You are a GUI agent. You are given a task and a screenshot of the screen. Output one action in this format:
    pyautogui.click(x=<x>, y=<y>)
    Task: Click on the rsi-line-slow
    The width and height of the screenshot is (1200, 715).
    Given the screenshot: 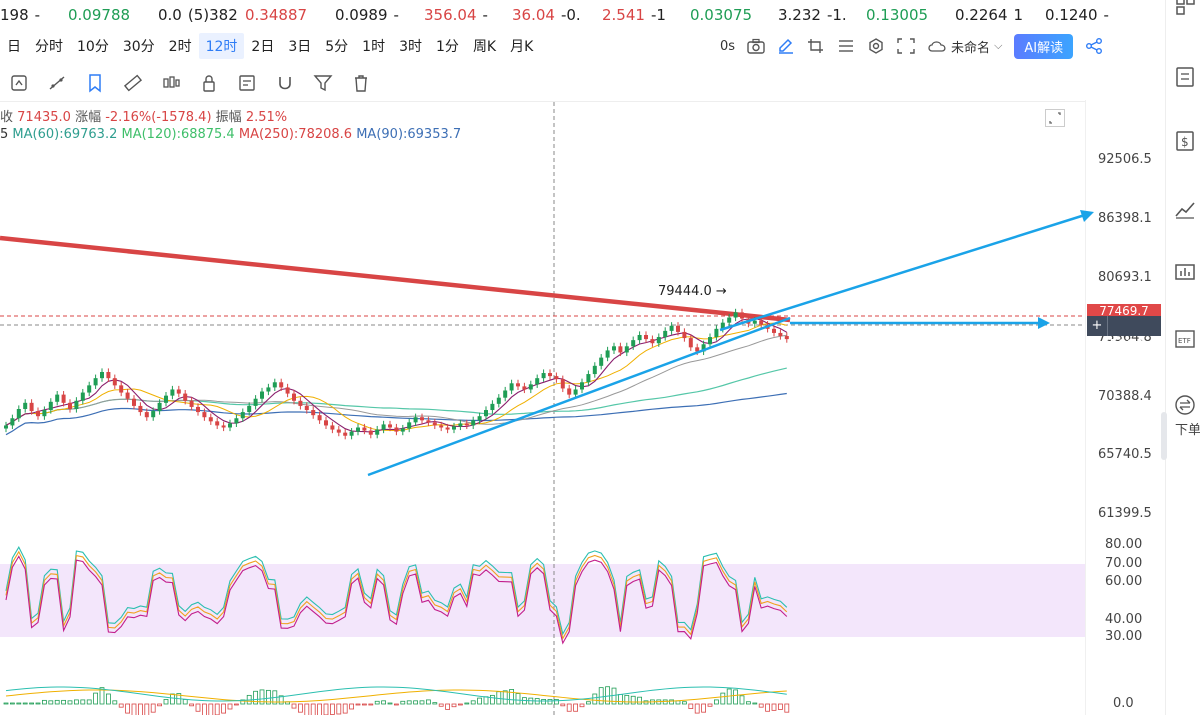 What is the action you would take?
    pyautogui.click(x=396, y=600)
    